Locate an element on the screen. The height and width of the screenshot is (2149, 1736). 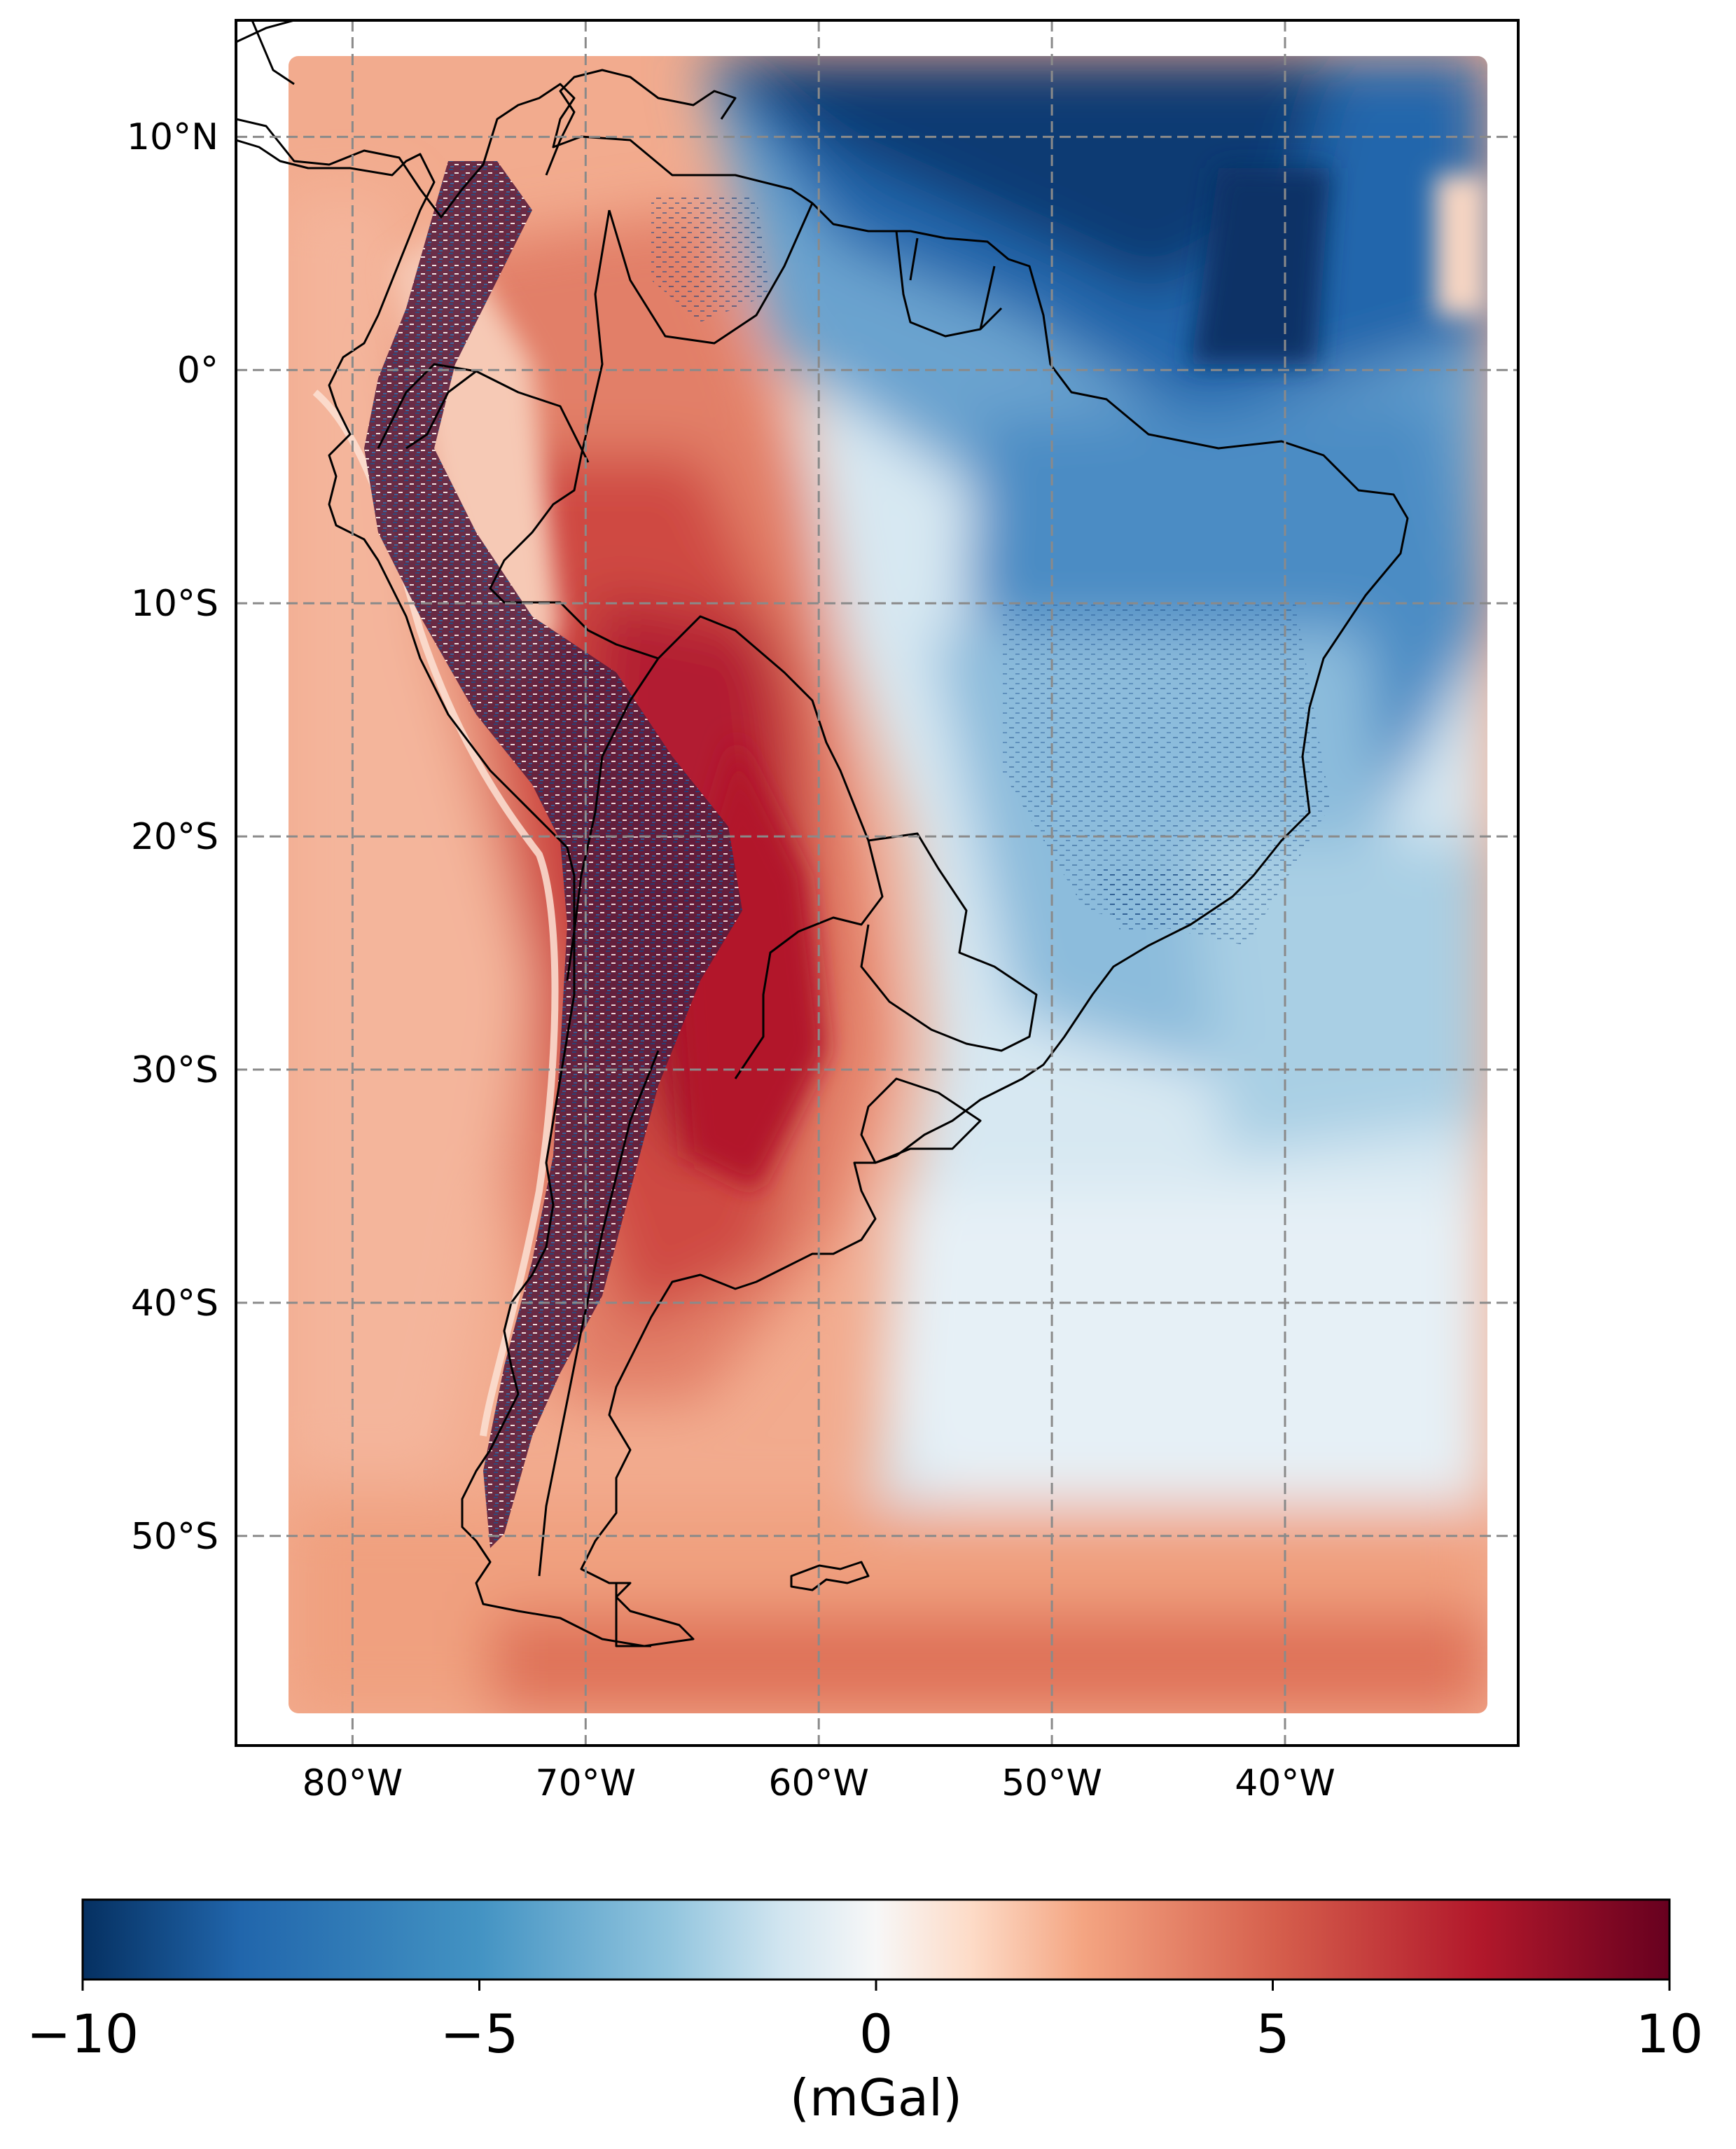
colorbar-label-5: 5 is located at coordinates (1272, 2034).